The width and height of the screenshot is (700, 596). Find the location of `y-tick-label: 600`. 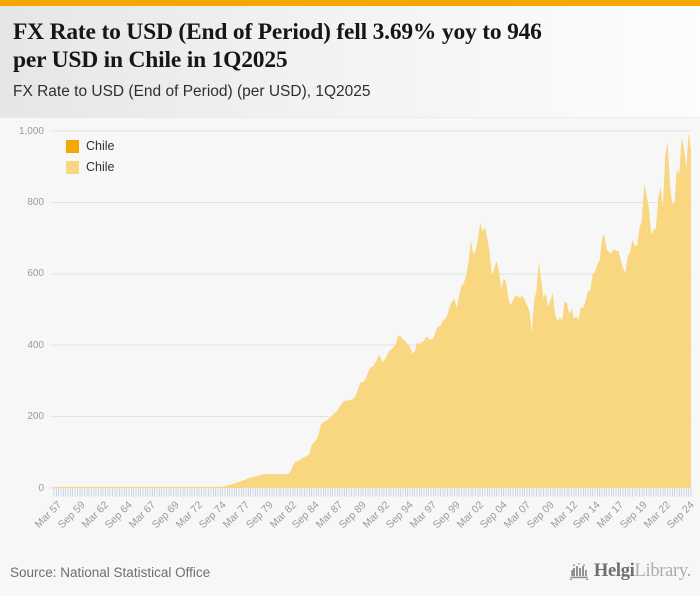

y-tick-label: 600 is located at coordinates (35, 274).